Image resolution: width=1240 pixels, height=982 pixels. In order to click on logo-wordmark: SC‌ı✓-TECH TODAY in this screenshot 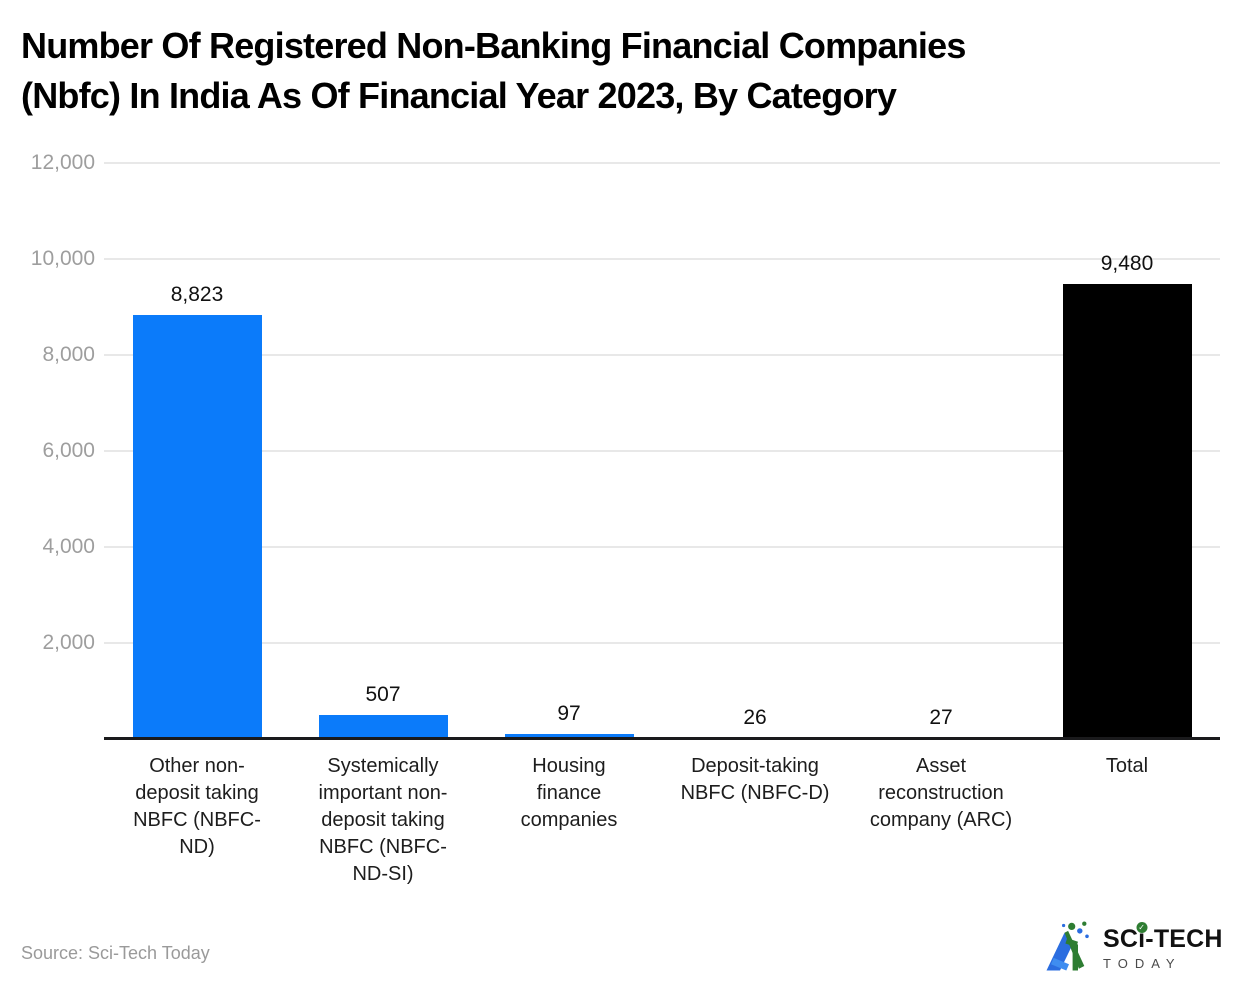, I will do `click(1163, 946)`.